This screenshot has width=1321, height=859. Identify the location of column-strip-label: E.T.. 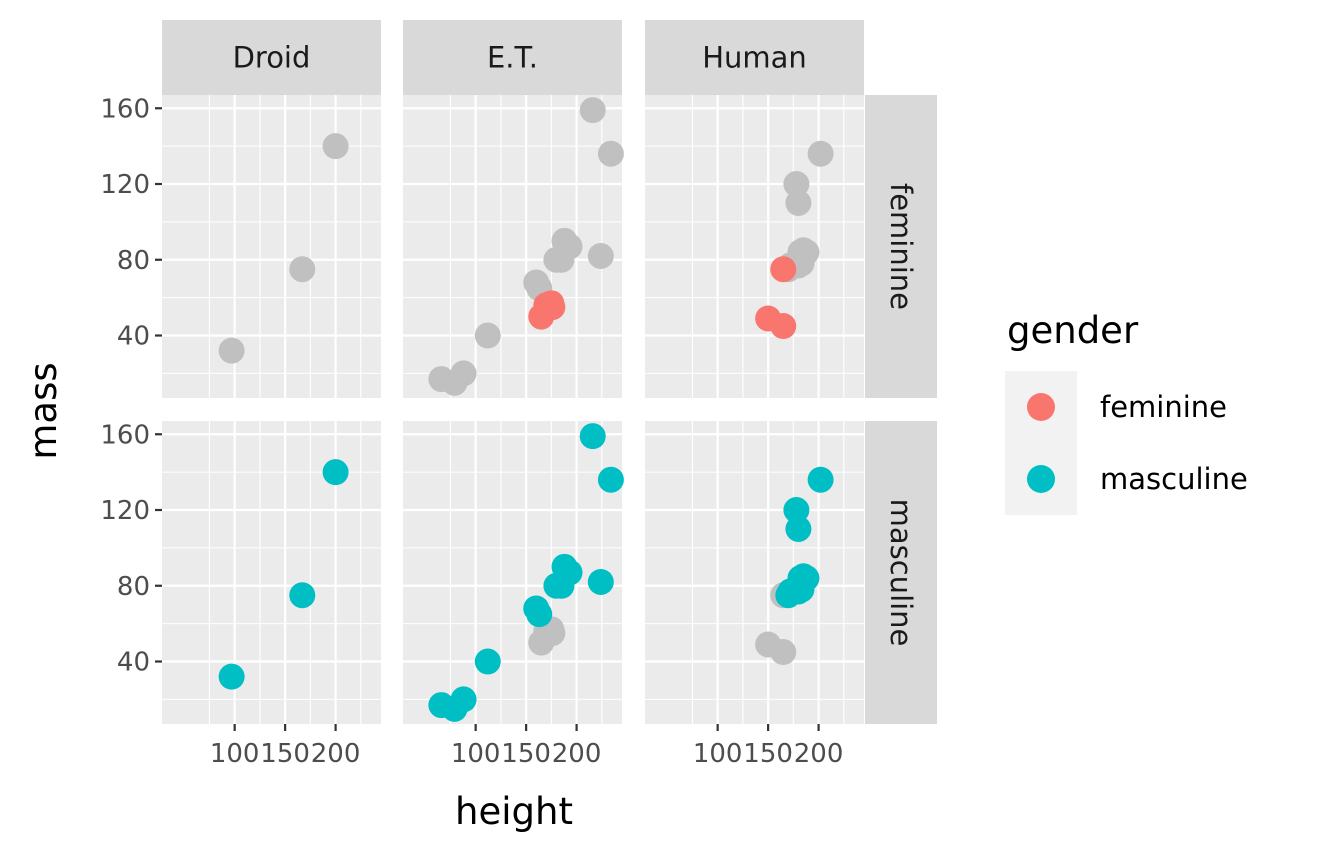
(512, 58).